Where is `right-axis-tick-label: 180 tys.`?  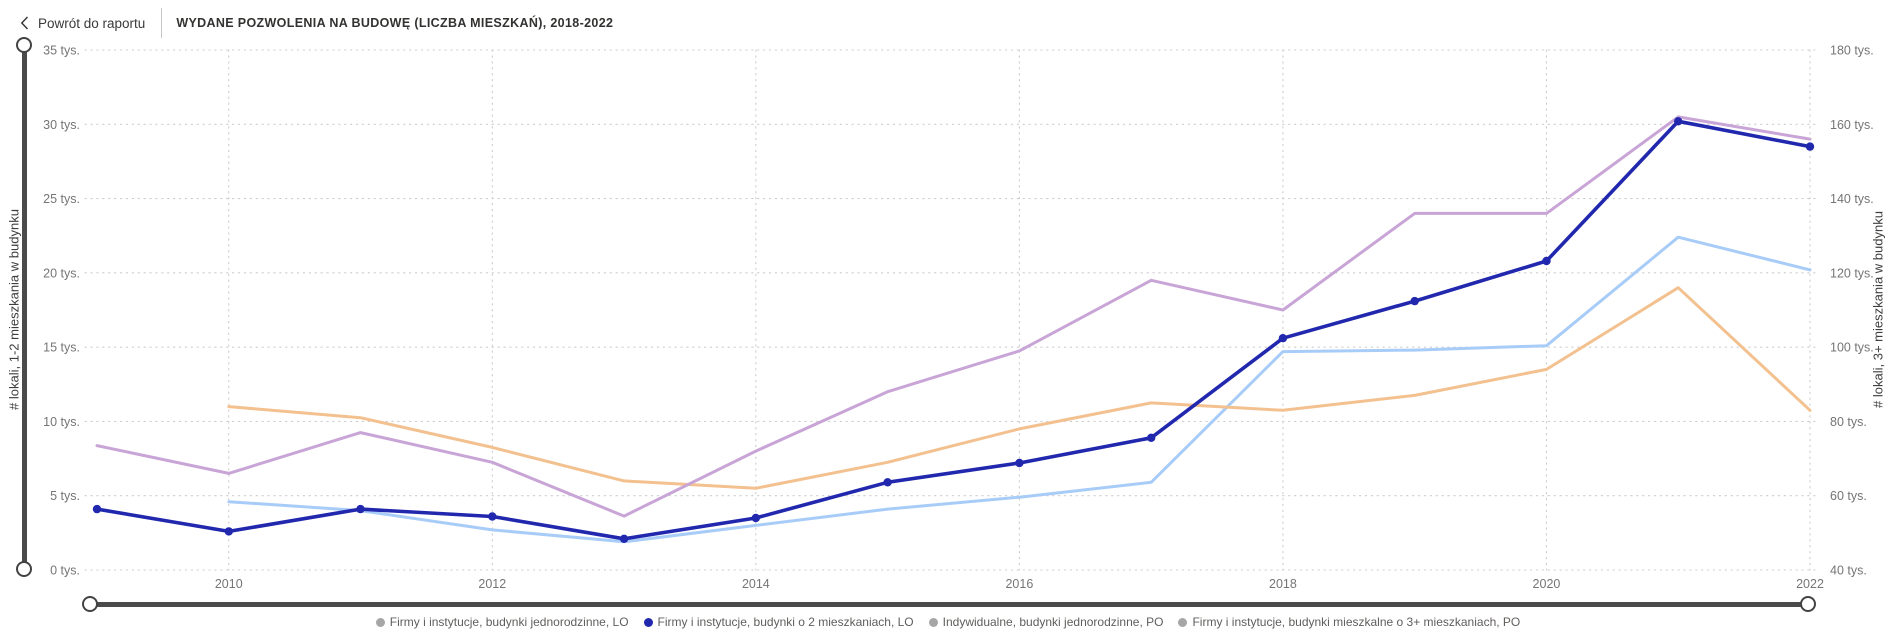
right-axis-tick-label: 180 tys. is located at coordinates (1852, 51).